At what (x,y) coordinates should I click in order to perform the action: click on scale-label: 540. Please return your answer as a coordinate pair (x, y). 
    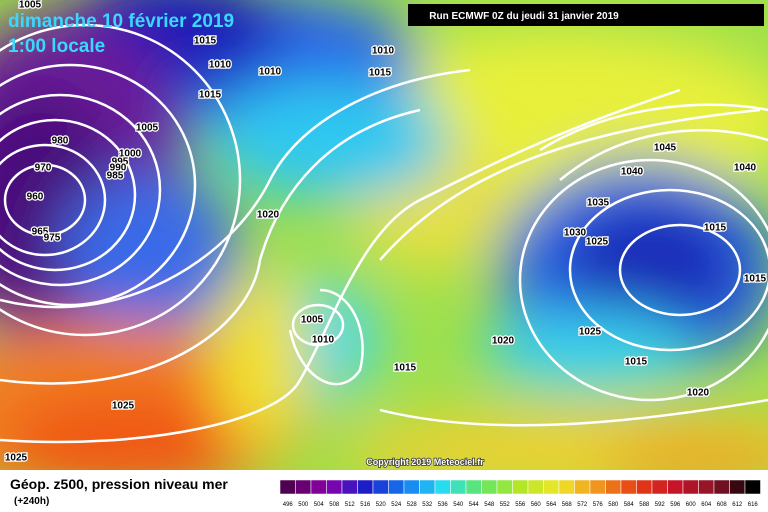
    Looking at the image, I should click on (458, 505).